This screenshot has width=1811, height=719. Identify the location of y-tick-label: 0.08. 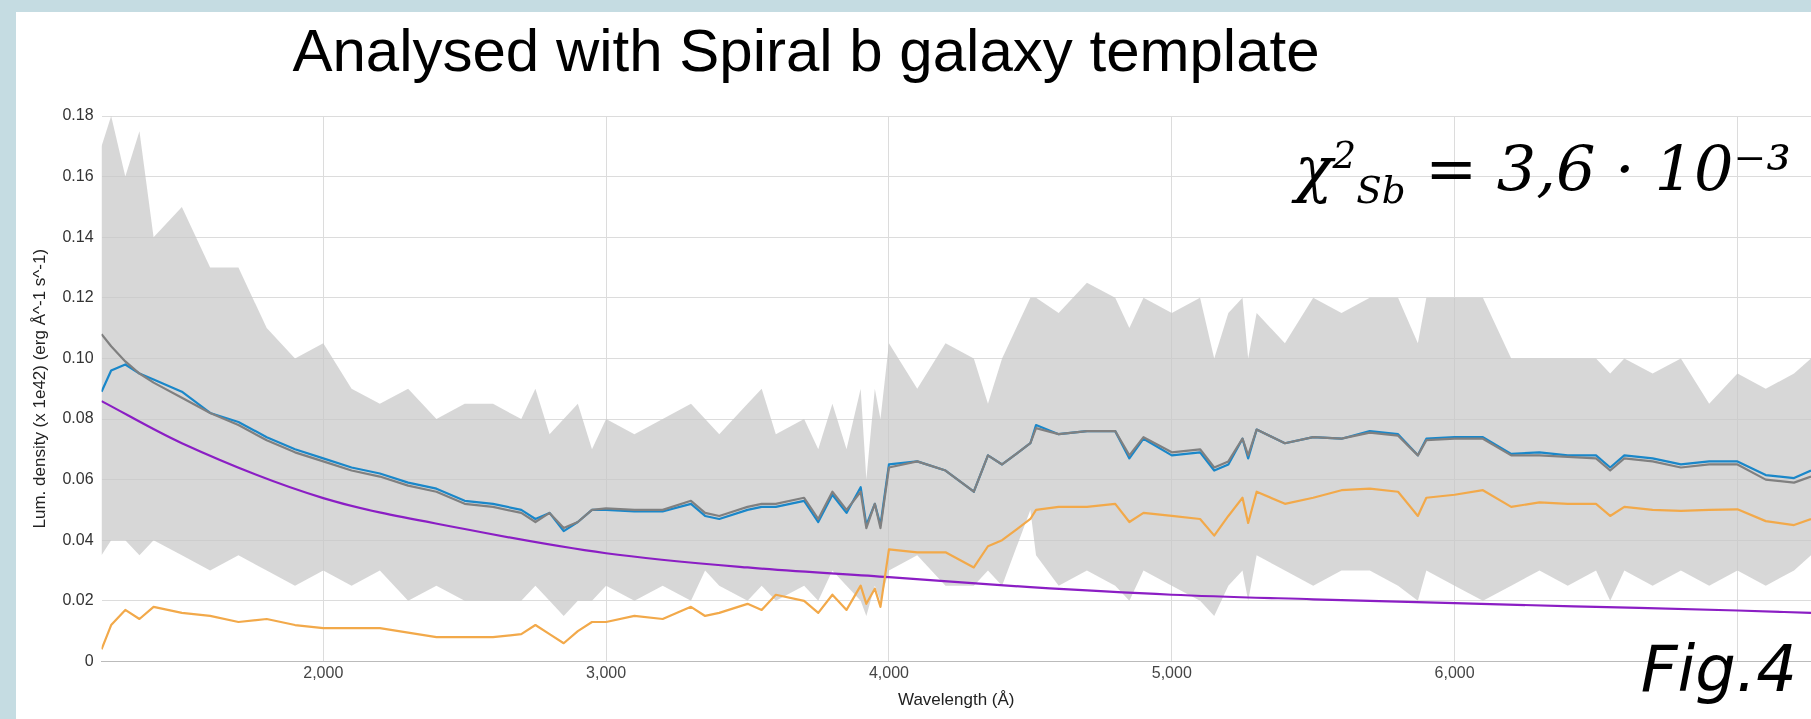
(78, 418).